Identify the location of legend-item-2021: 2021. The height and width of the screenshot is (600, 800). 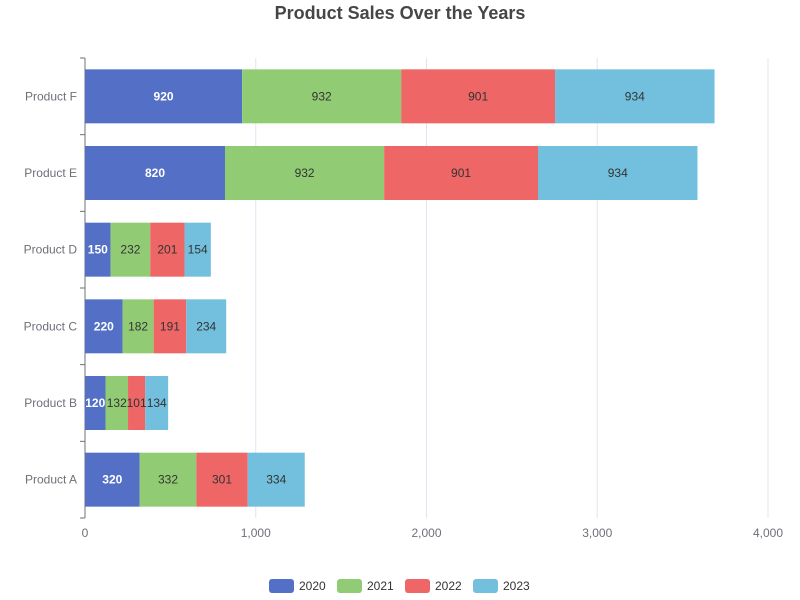
(365, 586).